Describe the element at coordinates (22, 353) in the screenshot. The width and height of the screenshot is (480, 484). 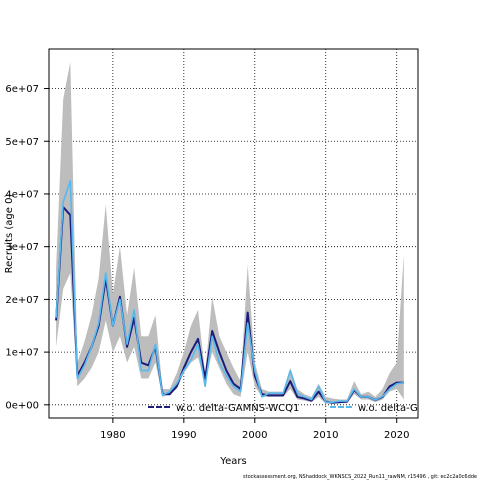
I see `y-tick-label: 1e+07` at that location.